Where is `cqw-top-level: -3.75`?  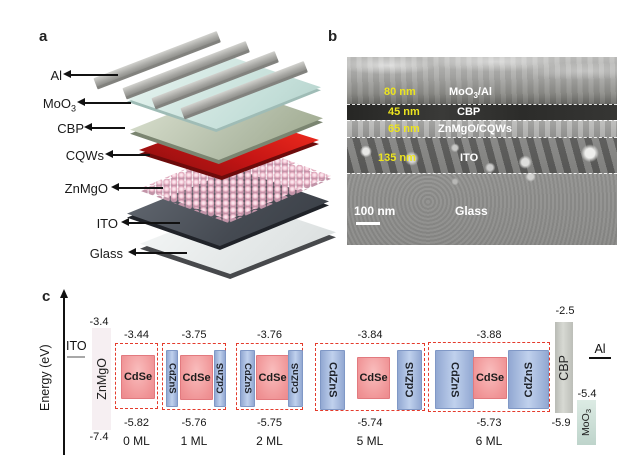 cqw-top-level: -3.75 is located at coordinates (194, 335).